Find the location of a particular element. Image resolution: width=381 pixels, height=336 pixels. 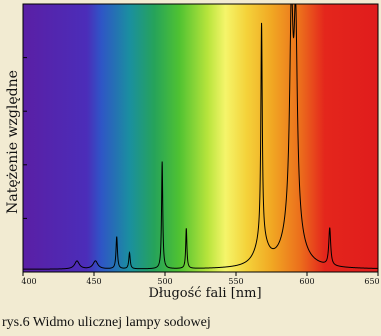

x-tick-label: 450 is located at coordinates (93, 281).